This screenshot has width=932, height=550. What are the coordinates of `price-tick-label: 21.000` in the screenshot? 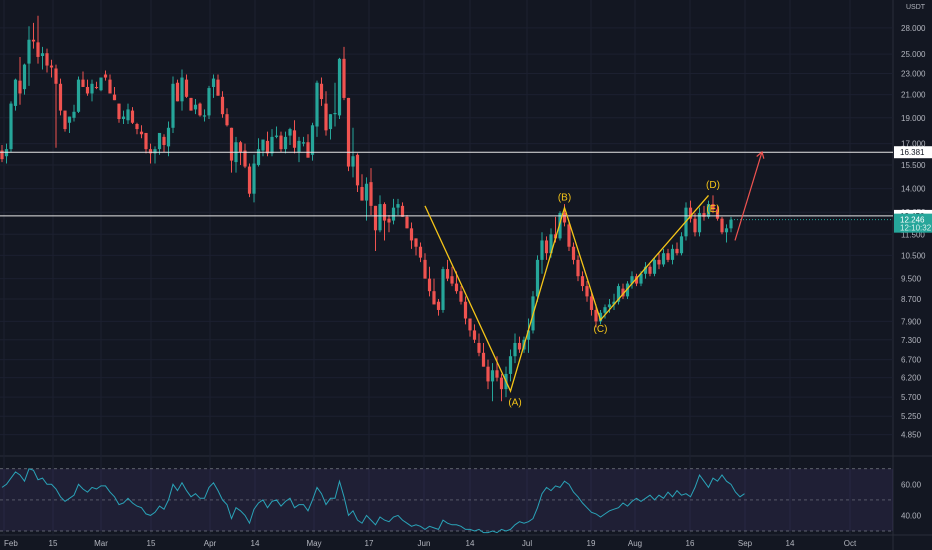 It's located at (913, 95).